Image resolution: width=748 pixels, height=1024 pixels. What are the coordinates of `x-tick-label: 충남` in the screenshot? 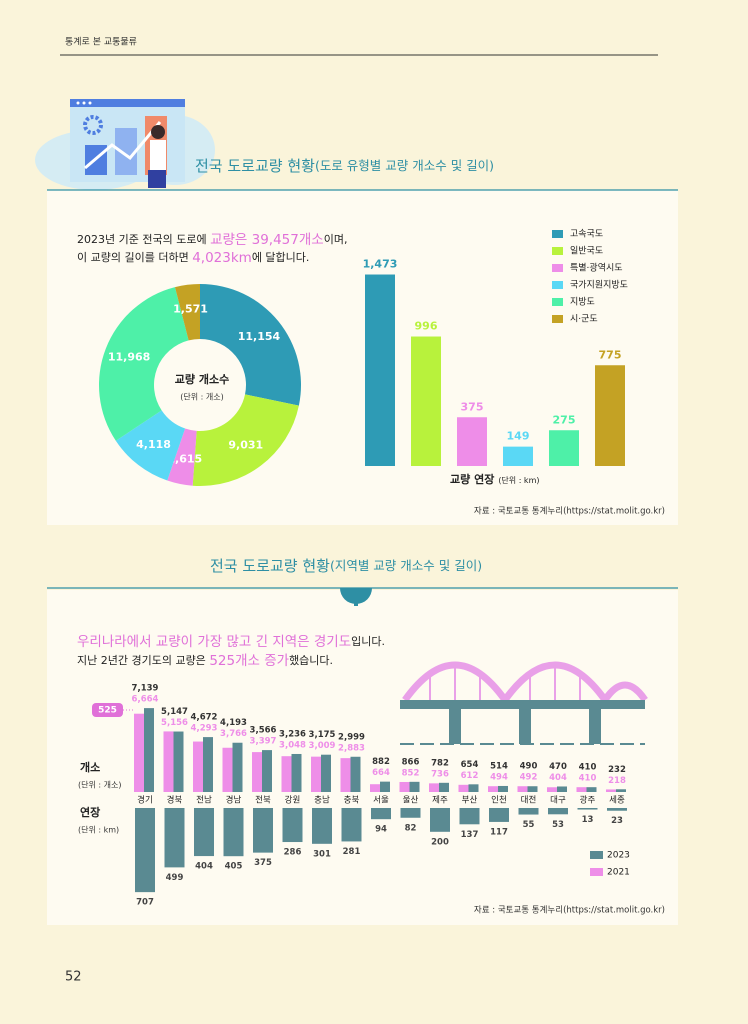 It's located at (322, 801).